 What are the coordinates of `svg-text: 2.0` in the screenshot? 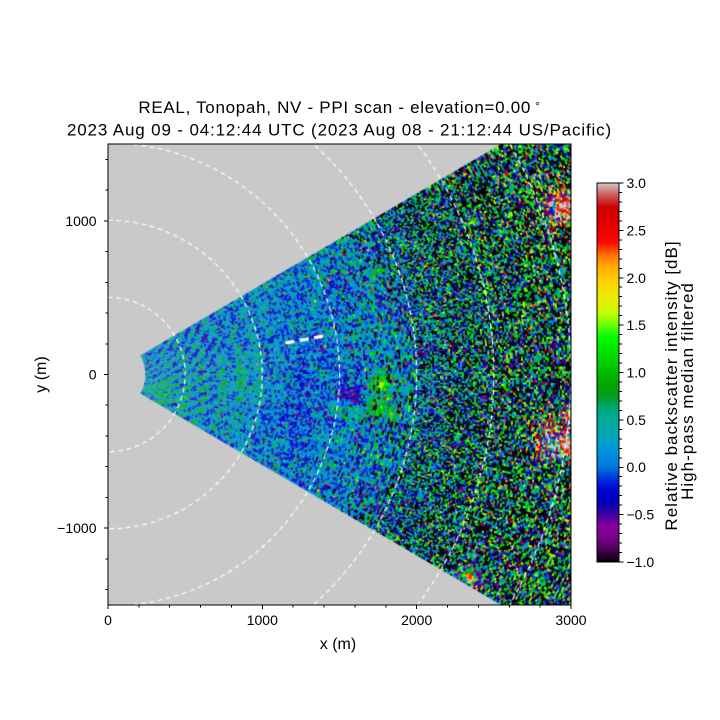 It's located at (637, 278).